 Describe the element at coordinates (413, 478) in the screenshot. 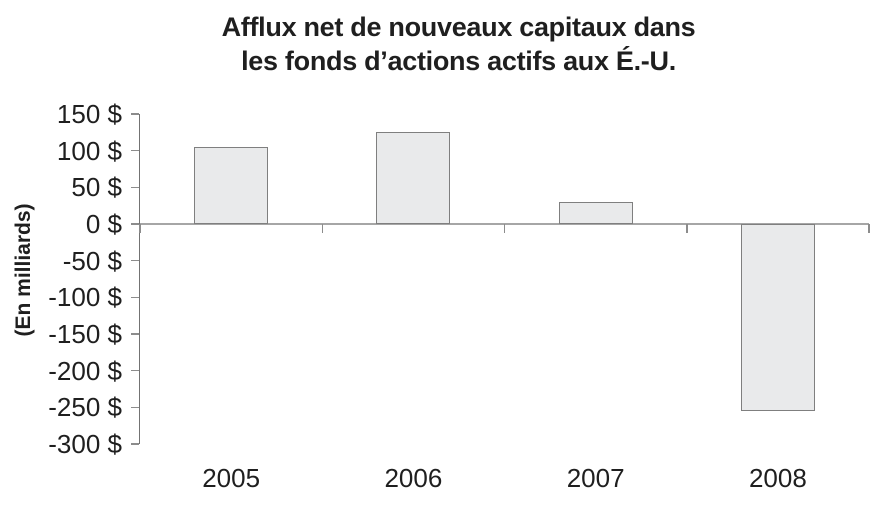

I see `x-tick-label-2006: 2006` at that location.